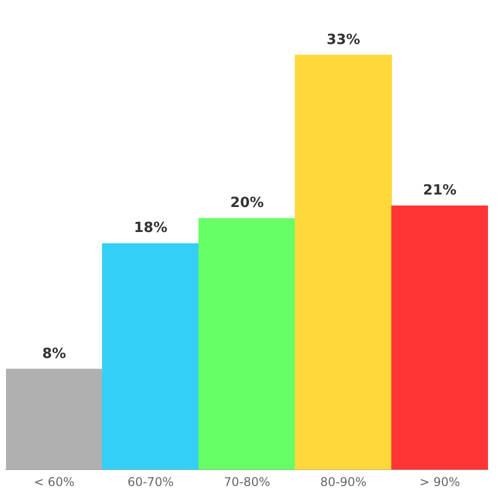 The image size is (500, 500). I want to click on data-label: 8%, so click(54, 354).